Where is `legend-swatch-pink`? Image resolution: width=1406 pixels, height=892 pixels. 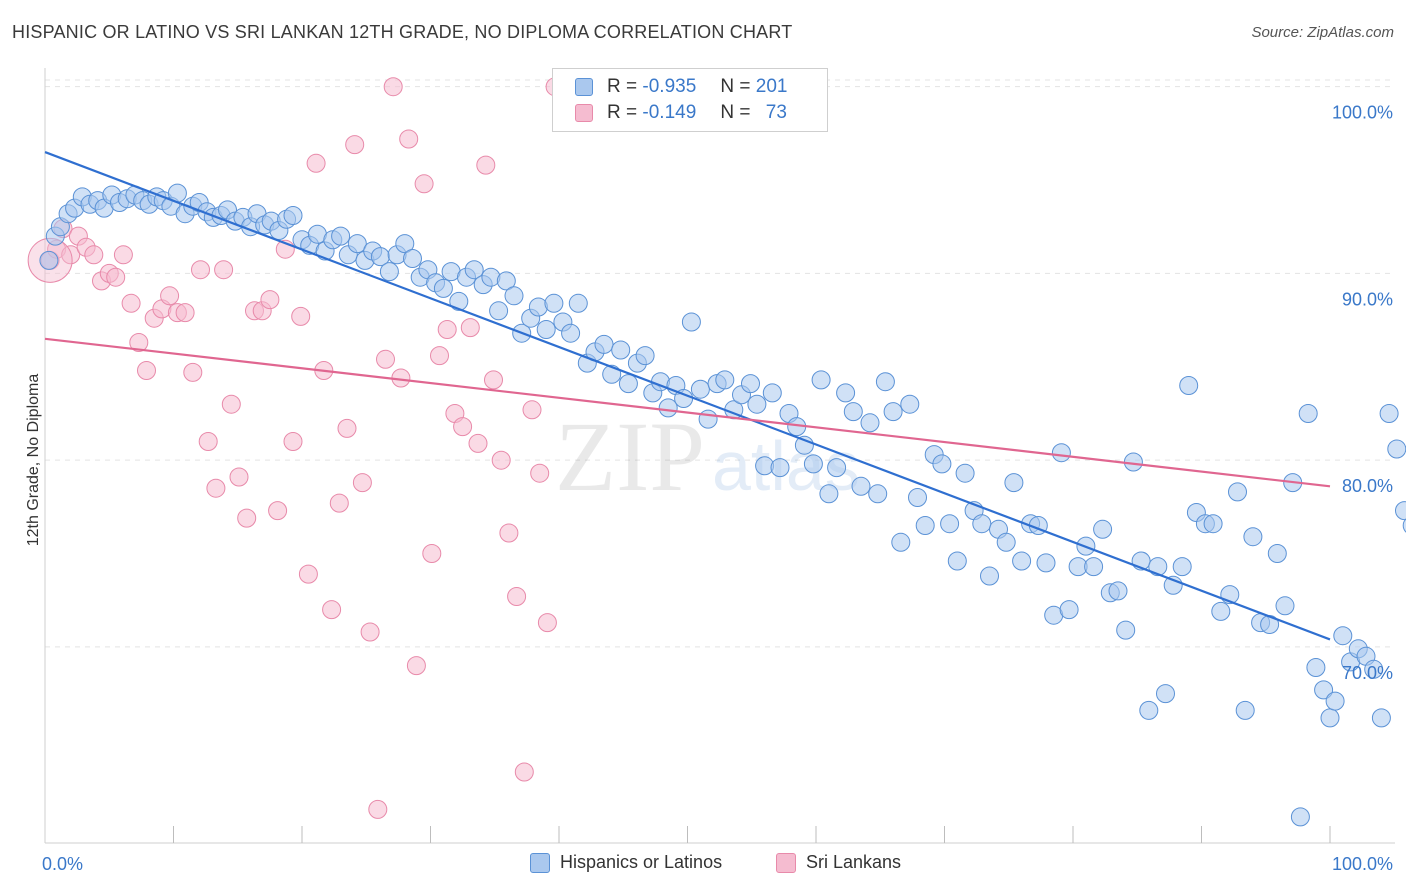
legend-swatch-pink is located at coordinates (584, 113).